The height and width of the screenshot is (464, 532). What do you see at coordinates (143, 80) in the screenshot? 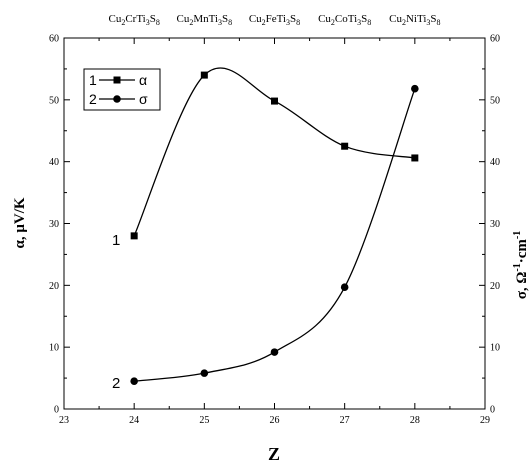
I see `legend-label-alpha: α` at bounding box center [143, 80].